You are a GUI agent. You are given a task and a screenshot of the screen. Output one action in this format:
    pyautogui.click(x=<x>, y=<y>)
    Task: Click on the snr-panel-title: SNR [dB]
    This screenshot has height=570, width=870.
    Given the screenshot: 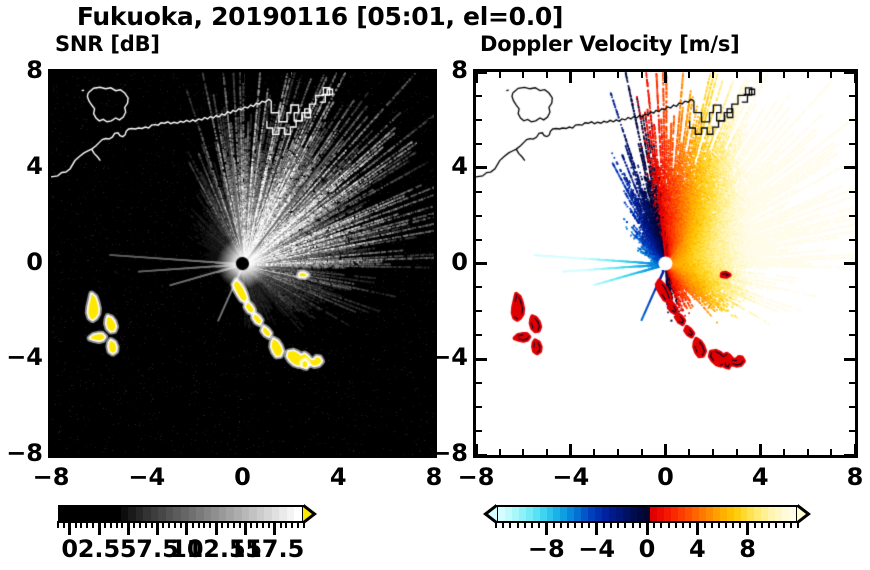 What is the action you would take?
    pyautogui.click(x=107, y=44)
    